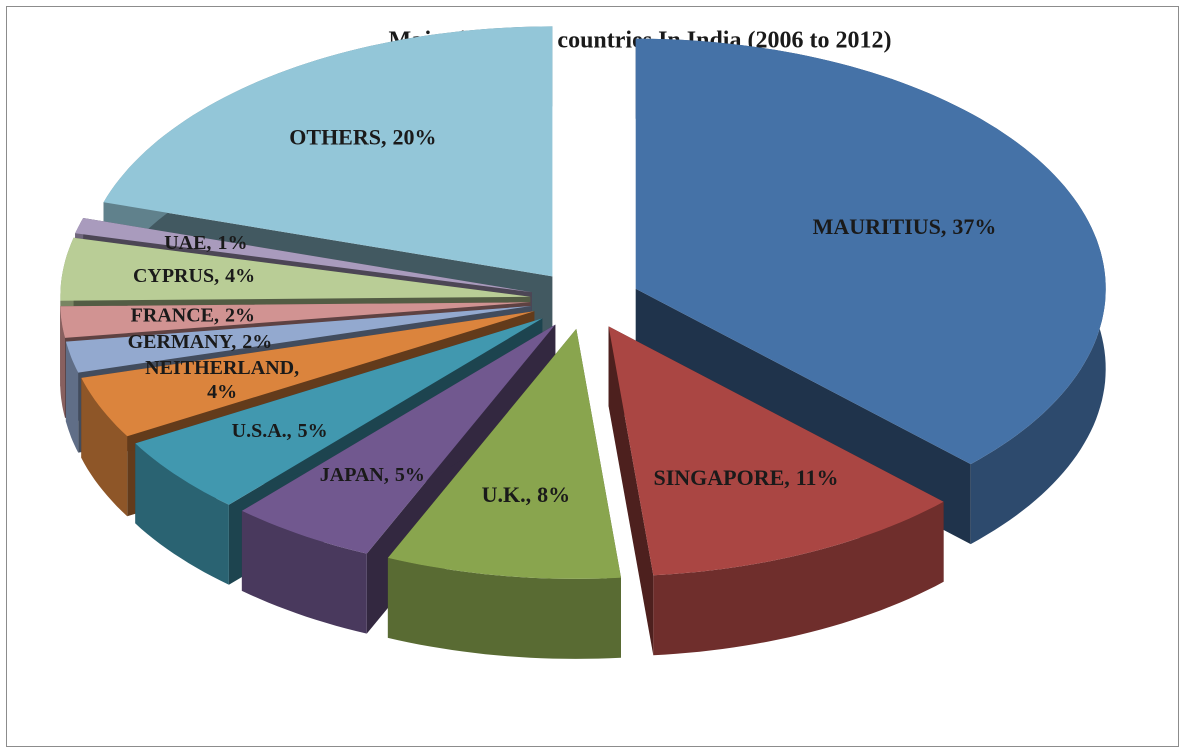 The image size is (1186, 753). Describe the element at coordinates (232, 243) in the screenshot. I see `label-value: 1%` at that location.